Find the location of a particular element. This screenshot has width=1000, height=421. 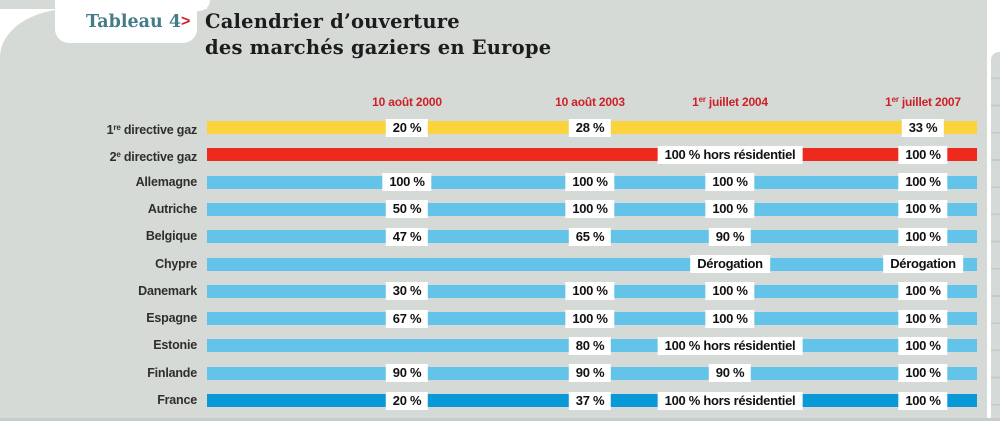

value-box: 33 % is located at coordinates (923, 127).